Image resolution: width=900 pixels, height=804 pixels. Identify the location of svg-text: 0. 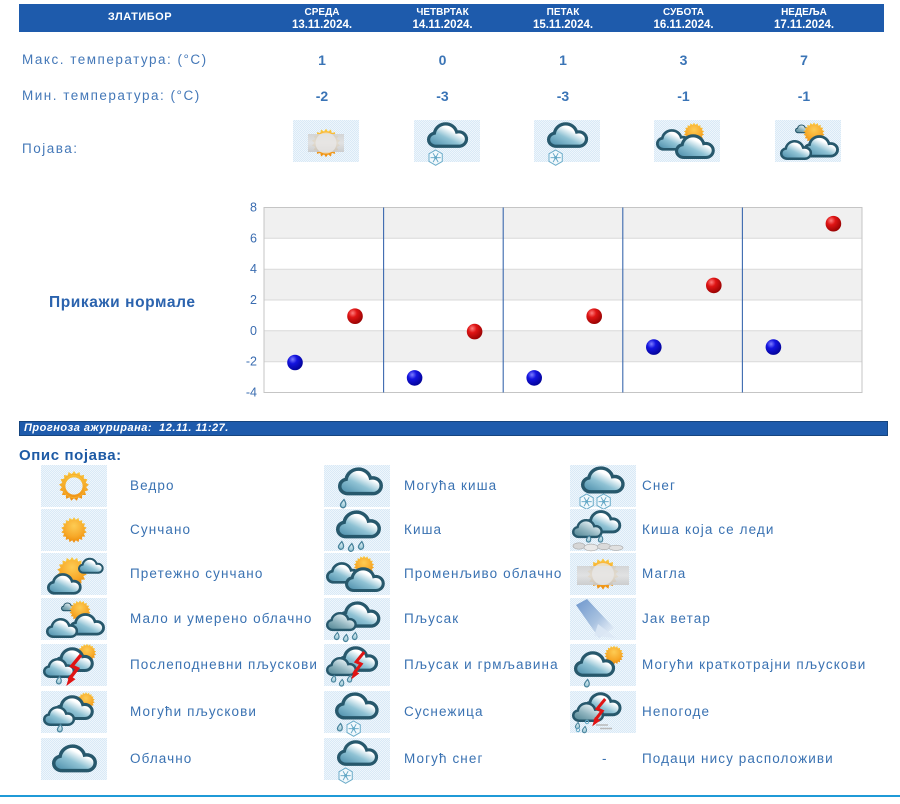
(253, 331).